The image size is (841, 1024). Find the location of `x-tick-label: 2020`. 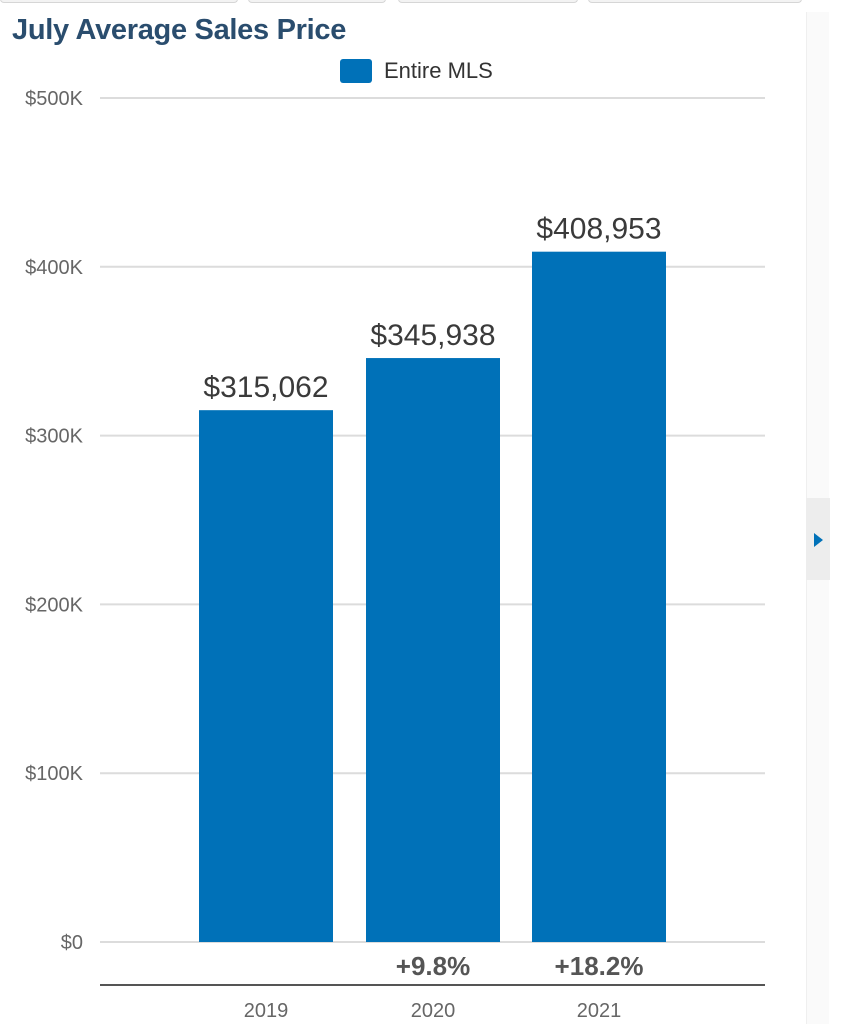

x-tick-label: 2020 is located at coordinates (433, 1011).